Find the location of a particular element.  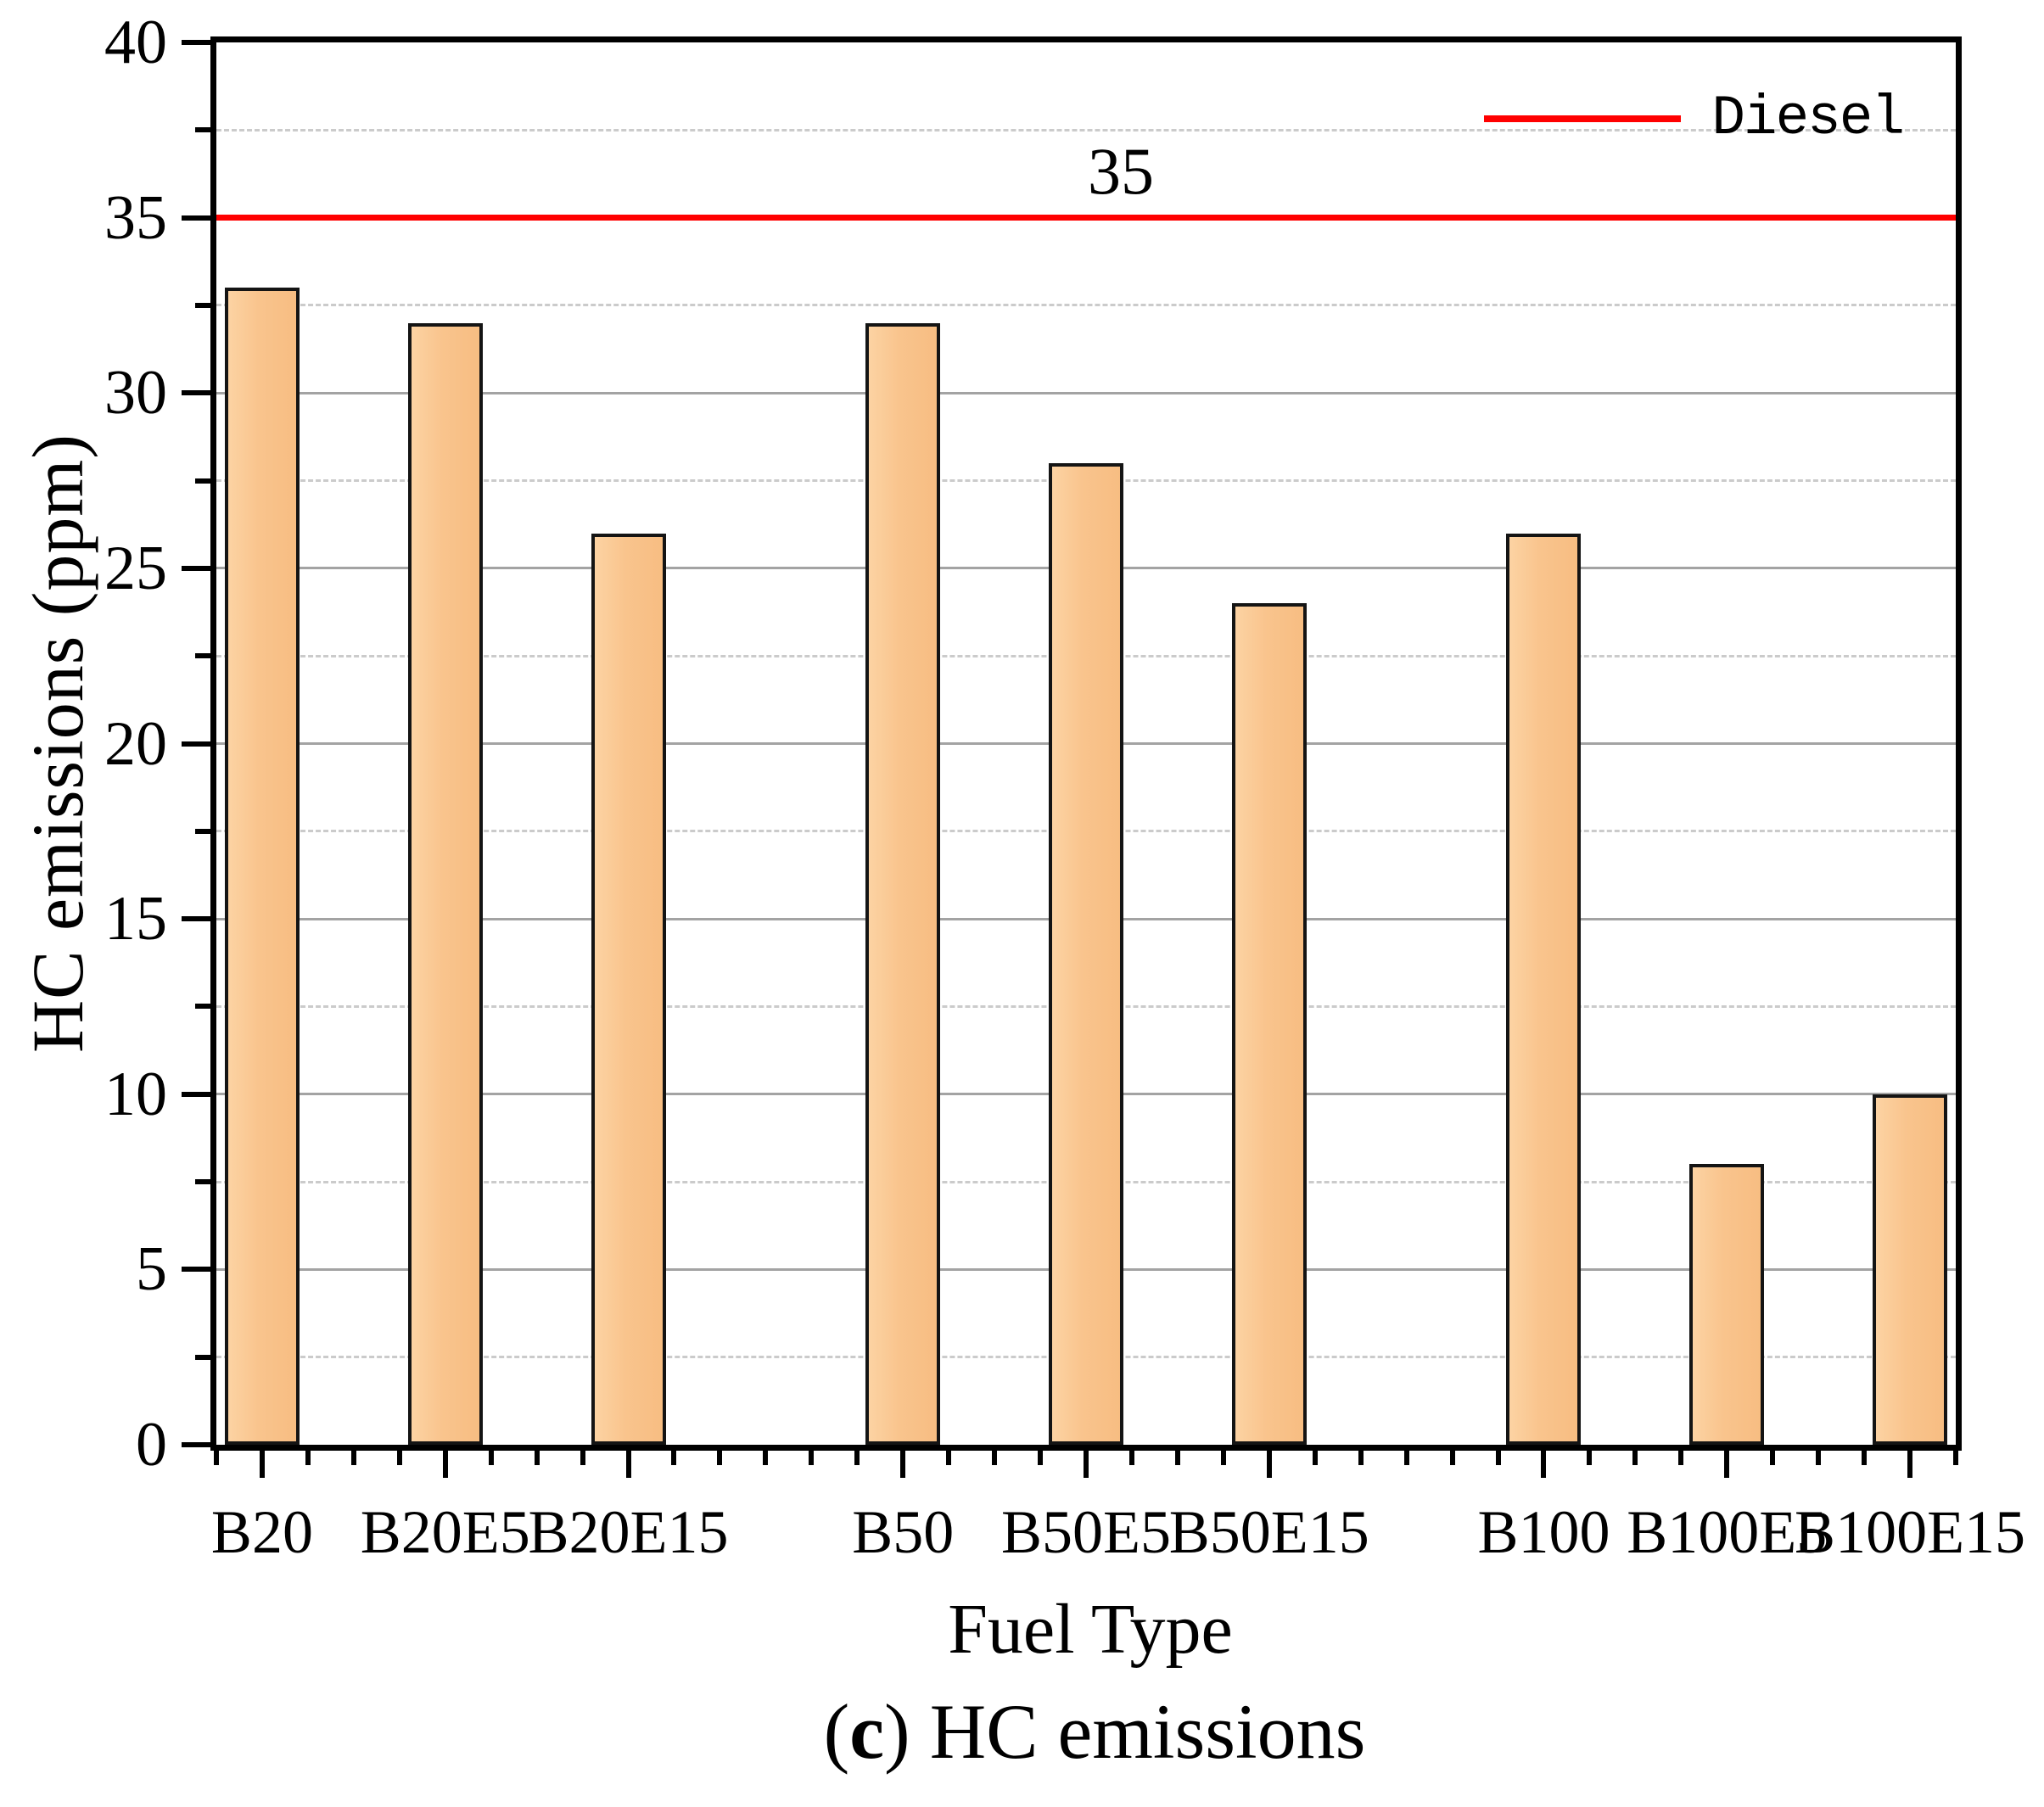

bar-b20 is located at coordinates (262, 867).